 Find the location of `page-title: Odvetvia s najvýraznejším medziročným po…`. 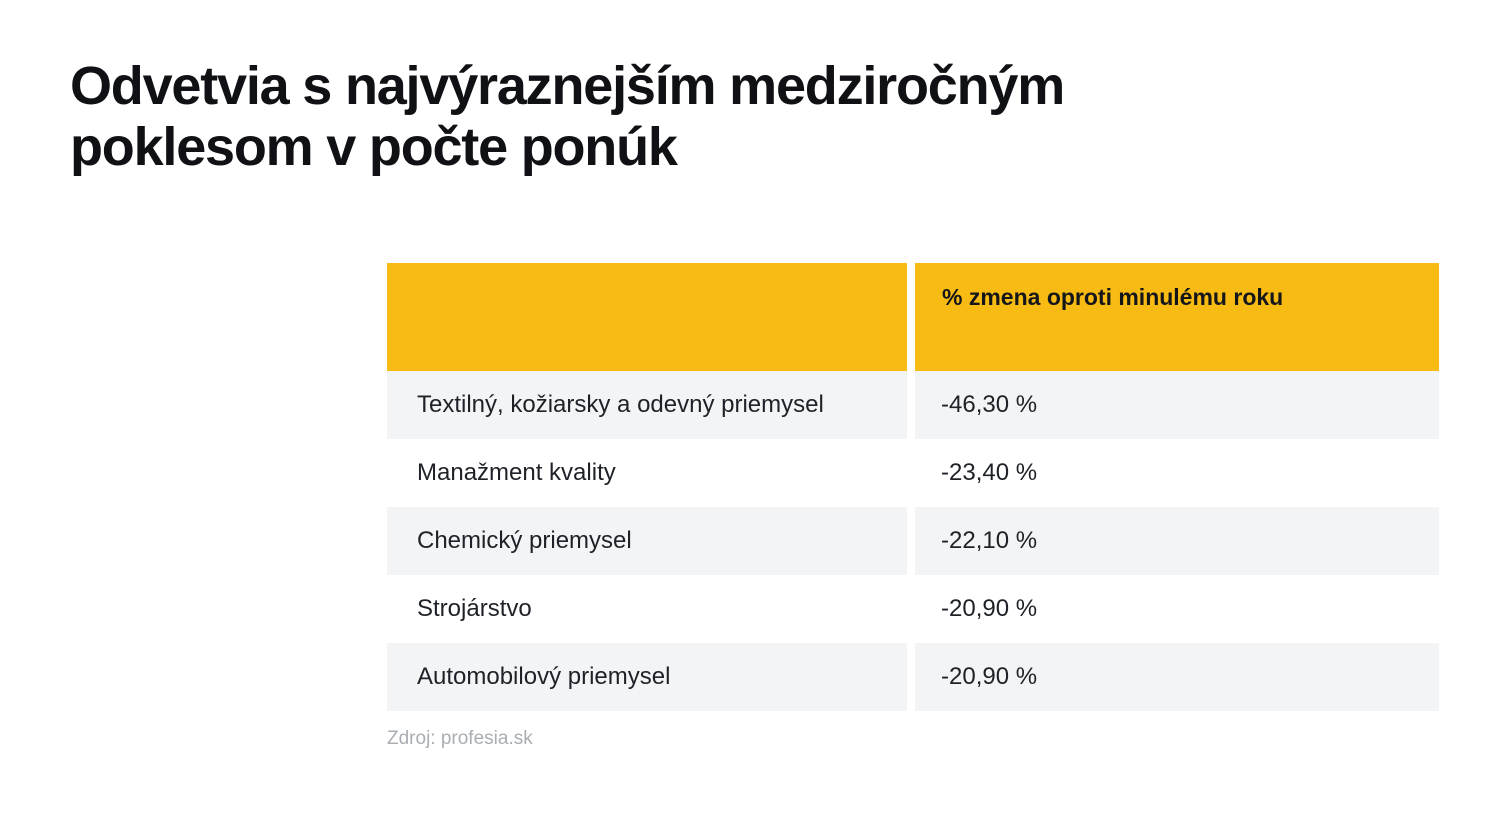

page-title: Odvetvia s najvýraznejším medziročným po… is located at coordinates (567, 116).